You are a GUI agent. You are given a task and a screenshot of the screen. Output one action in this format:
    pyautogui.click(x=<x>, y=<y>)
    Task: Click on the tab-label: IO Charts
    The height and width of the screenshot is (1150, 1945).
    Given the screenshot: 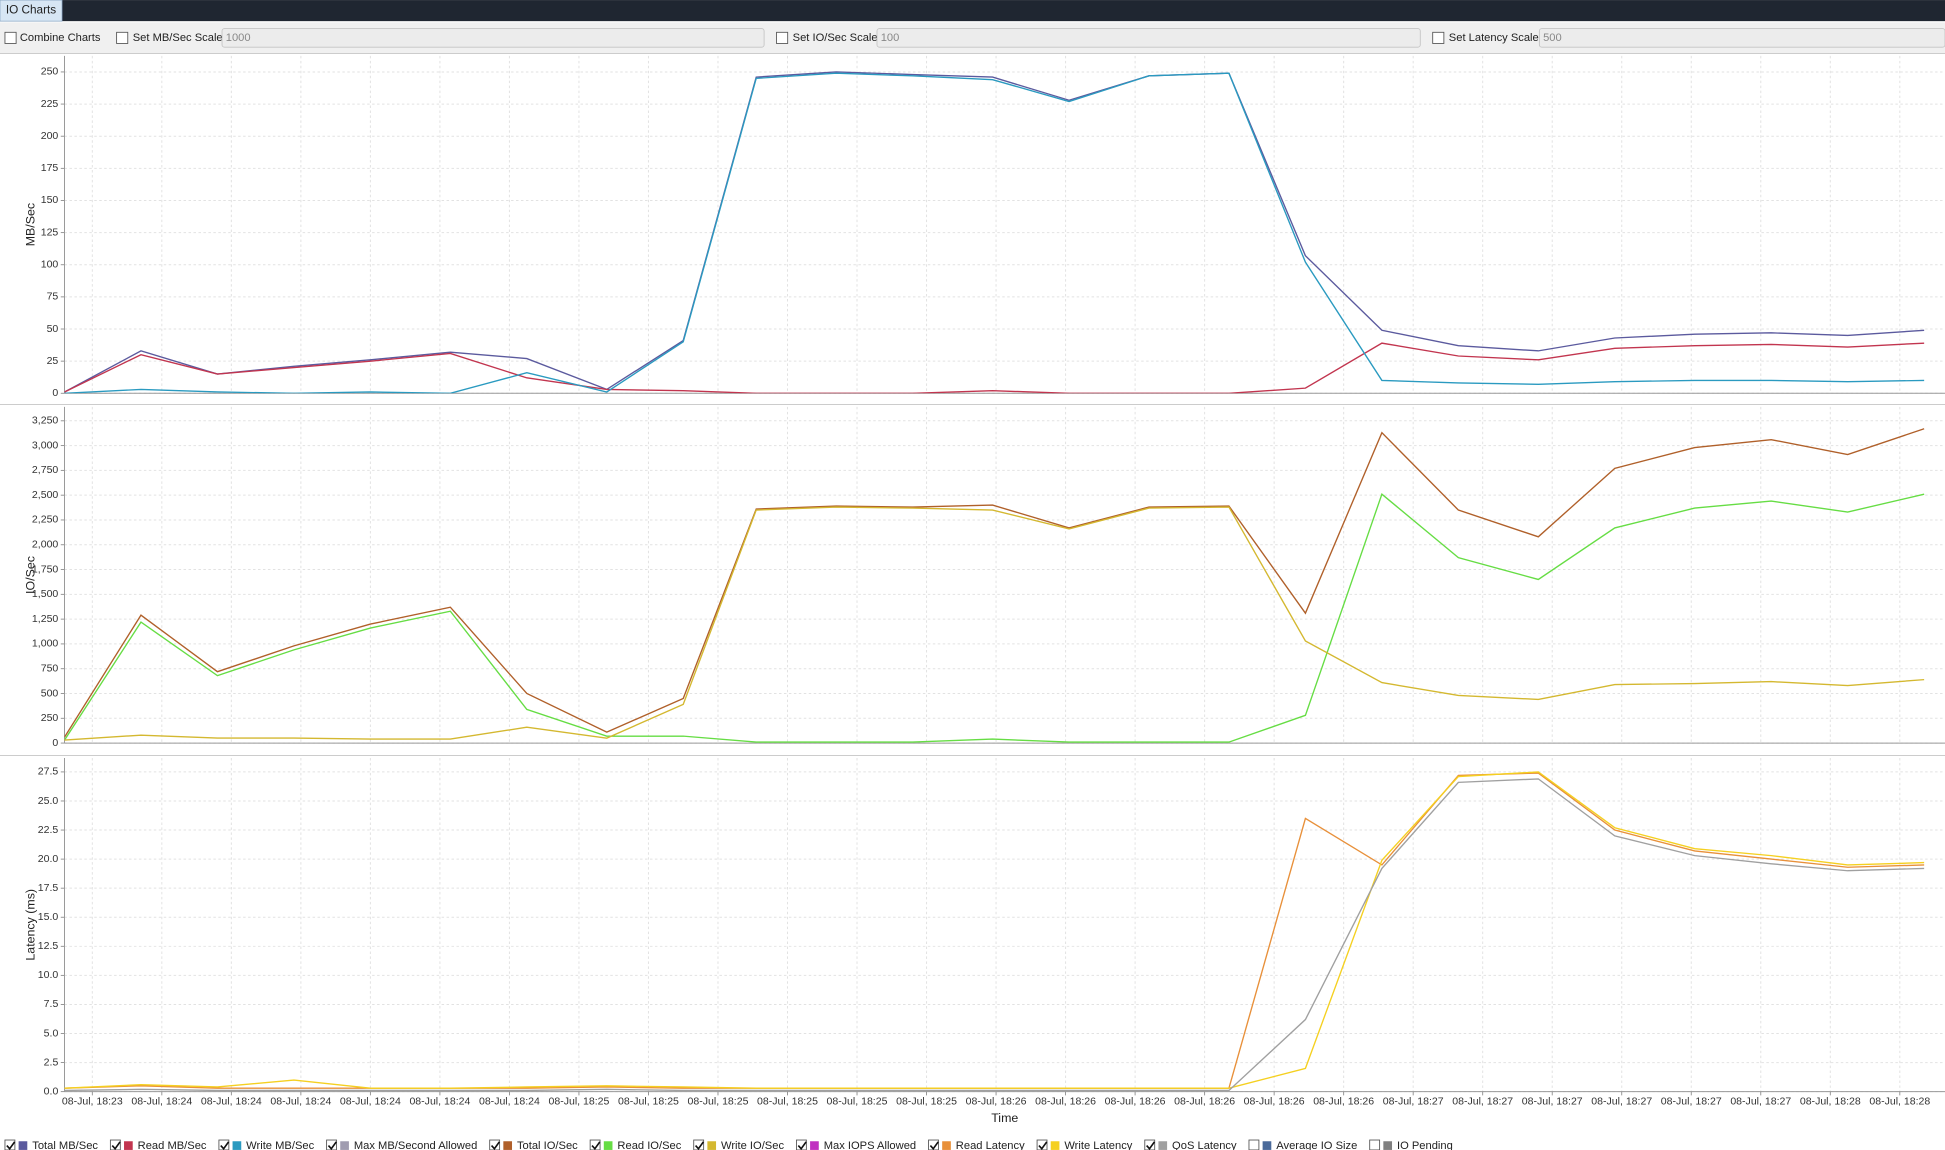 What is the action you would take?
    pyautogui.click(x=31, y=10)
    